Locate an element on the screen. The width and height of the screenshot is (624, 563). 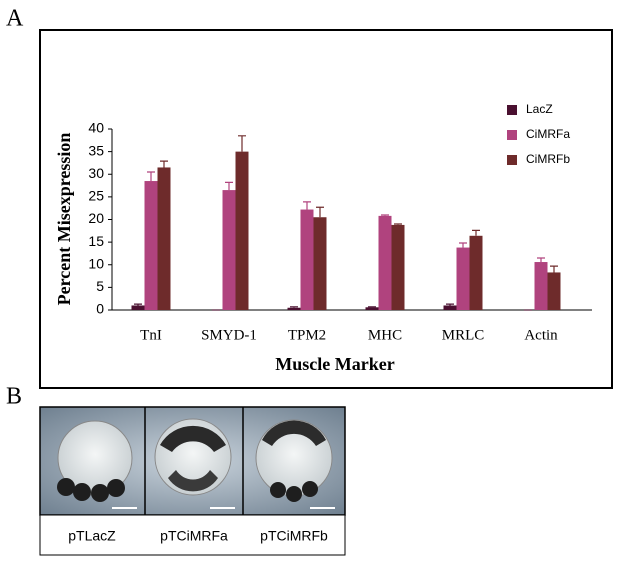
panel-label: B is located at coordinates (14, 397).